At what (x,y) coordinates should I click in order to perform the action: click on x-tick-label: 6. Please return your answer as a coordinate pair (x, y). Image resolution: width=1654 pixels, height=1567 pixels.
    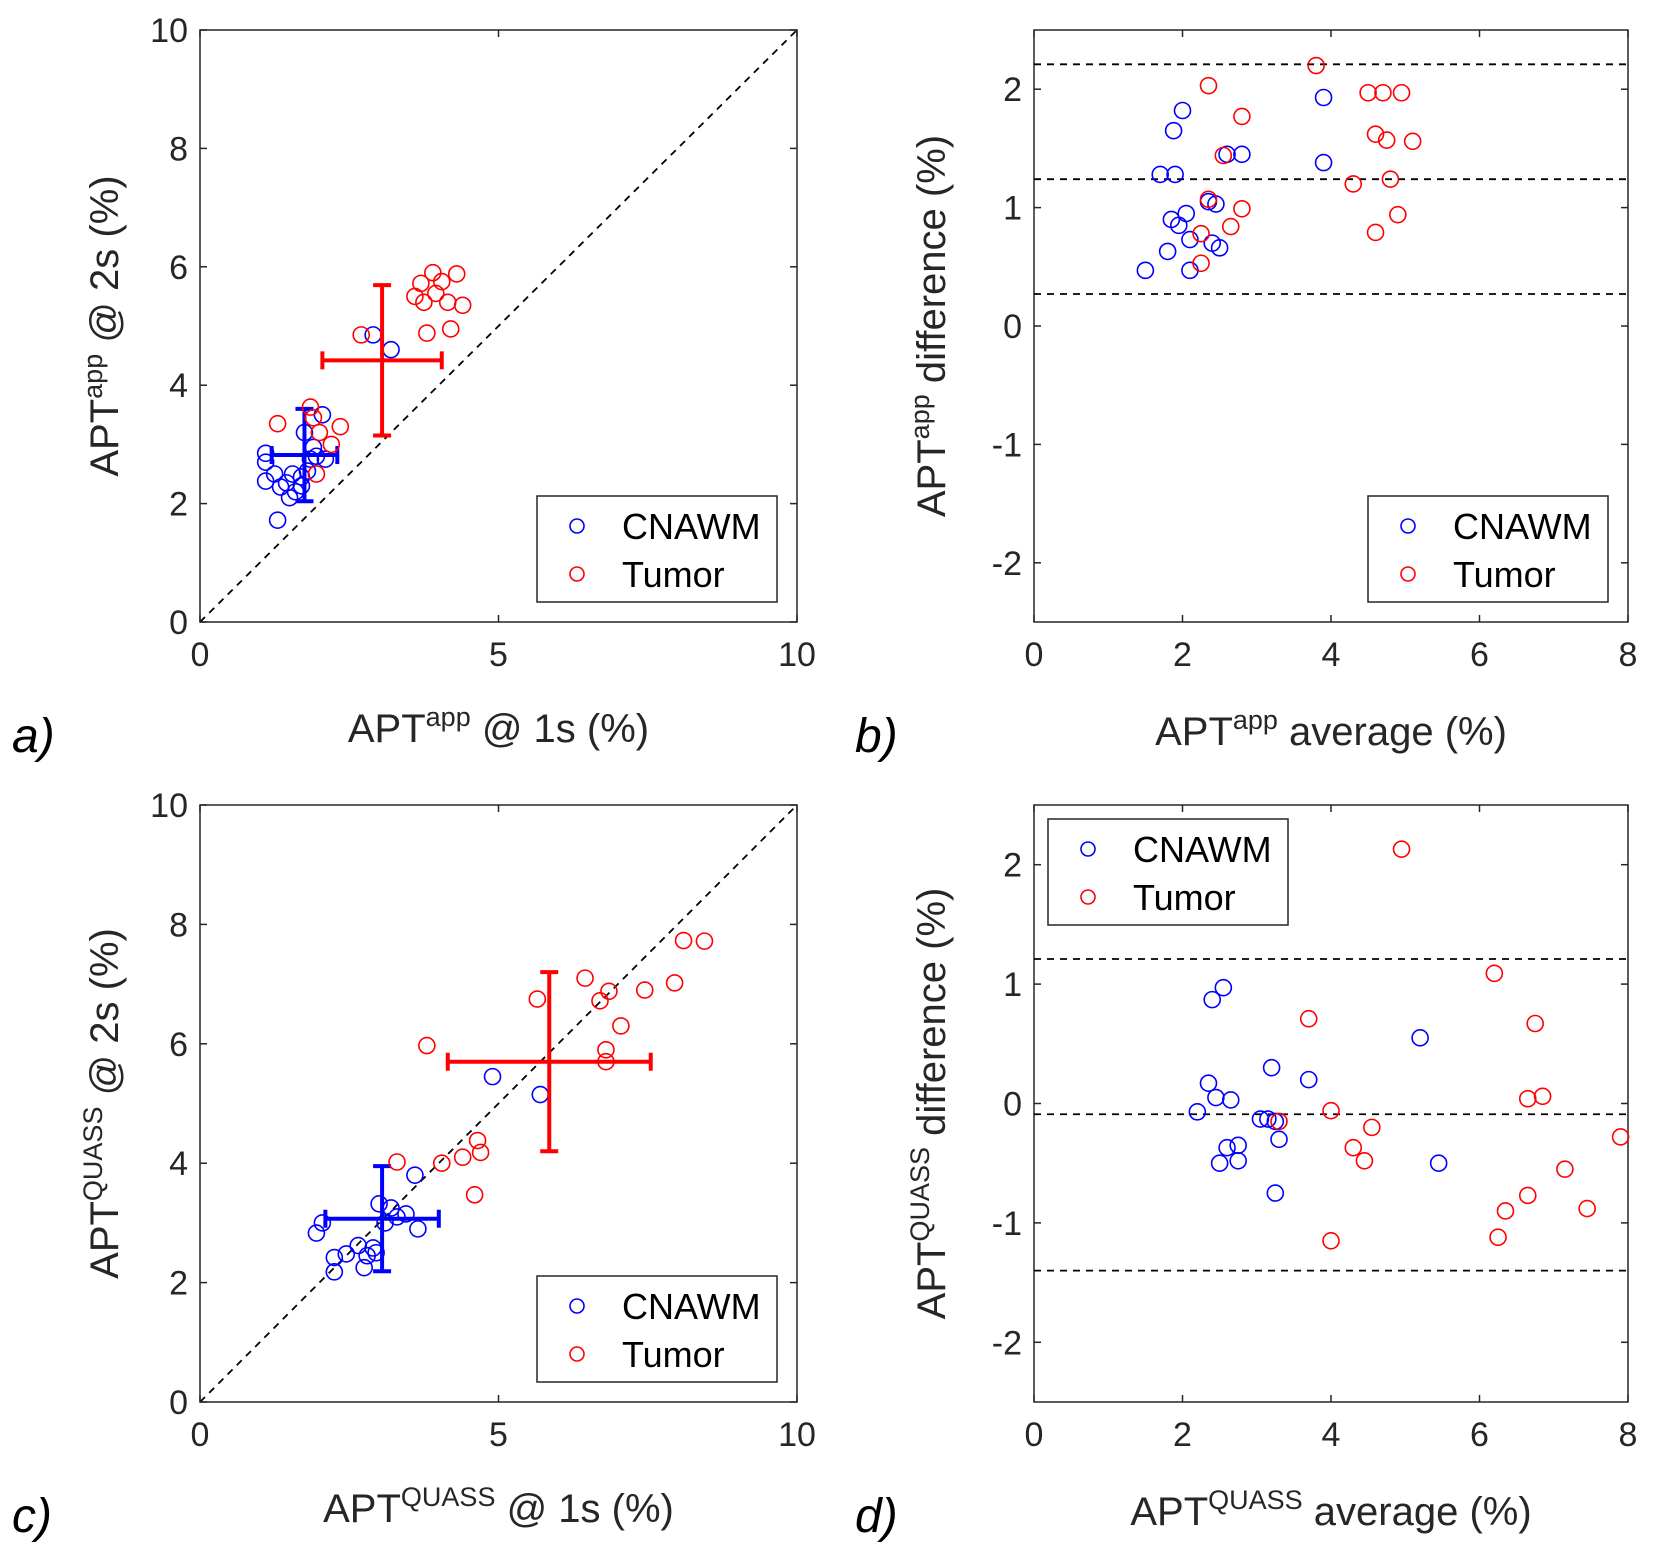
    Looking at the image, I should click on (1479, 655).